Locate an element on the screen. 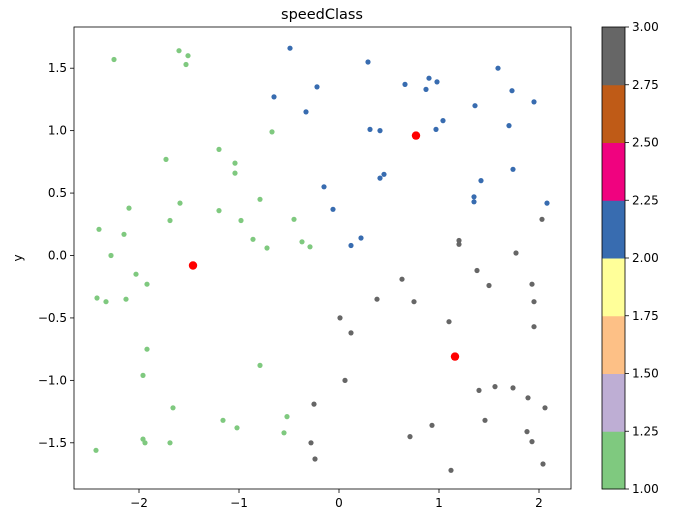  colorbar: 1.00 1.25 1.50 1.75 2.00 2.25 2.50 2.75 3.00 is located at coordinates (630, 258).